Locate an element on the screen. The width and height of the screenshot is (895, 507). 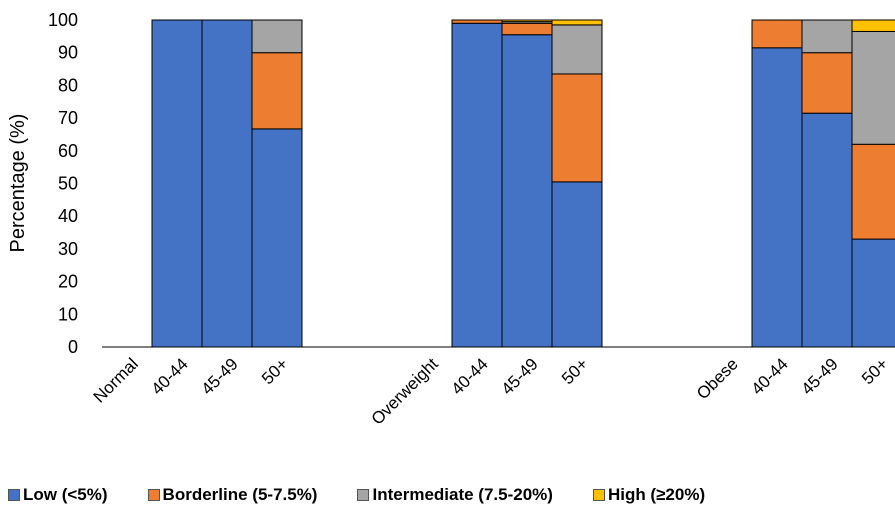
y-tick-label: 0 is located at coordinates (73, 347).